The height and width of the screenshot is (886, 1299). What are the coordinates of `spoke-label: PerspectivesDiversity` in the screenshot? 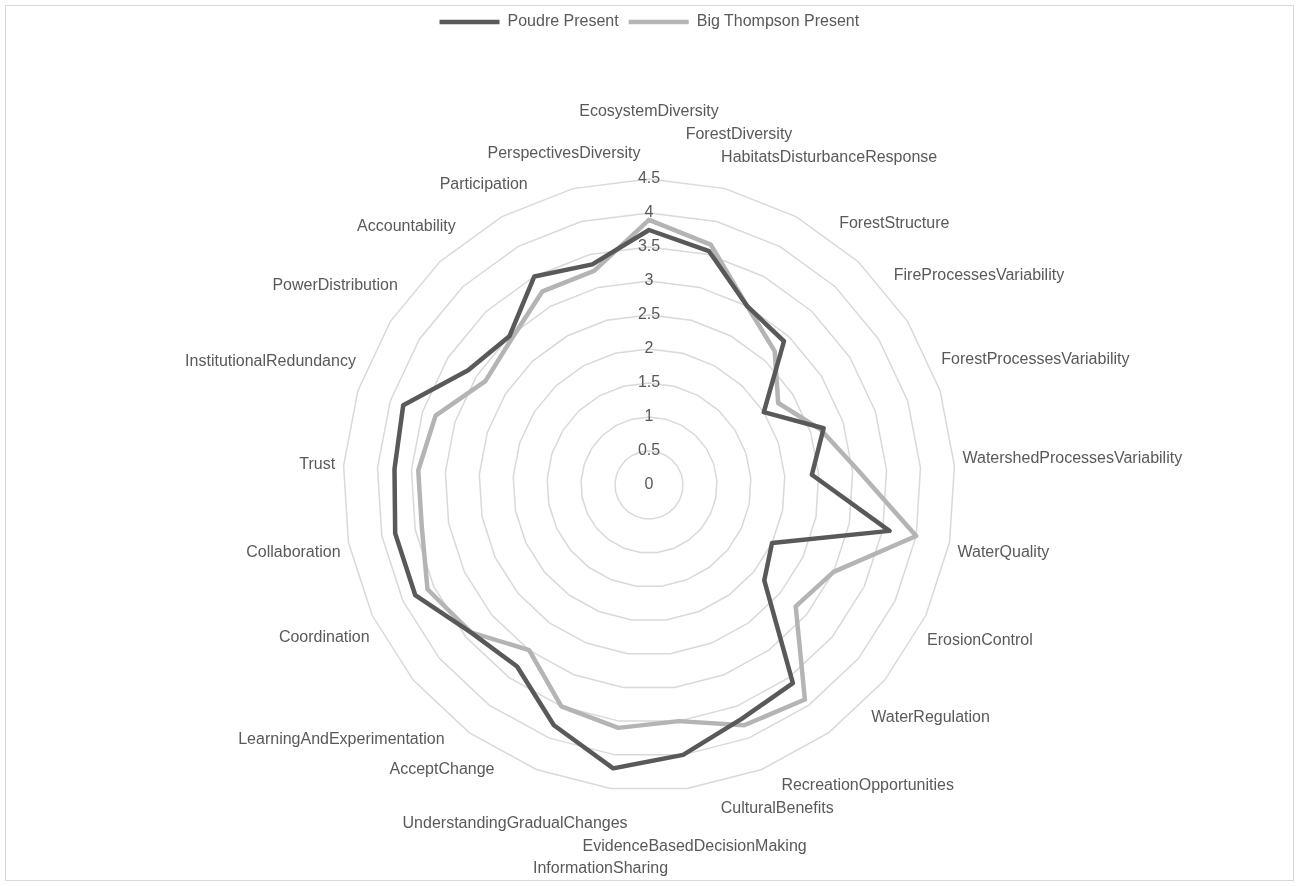 It's located at (564, 153).